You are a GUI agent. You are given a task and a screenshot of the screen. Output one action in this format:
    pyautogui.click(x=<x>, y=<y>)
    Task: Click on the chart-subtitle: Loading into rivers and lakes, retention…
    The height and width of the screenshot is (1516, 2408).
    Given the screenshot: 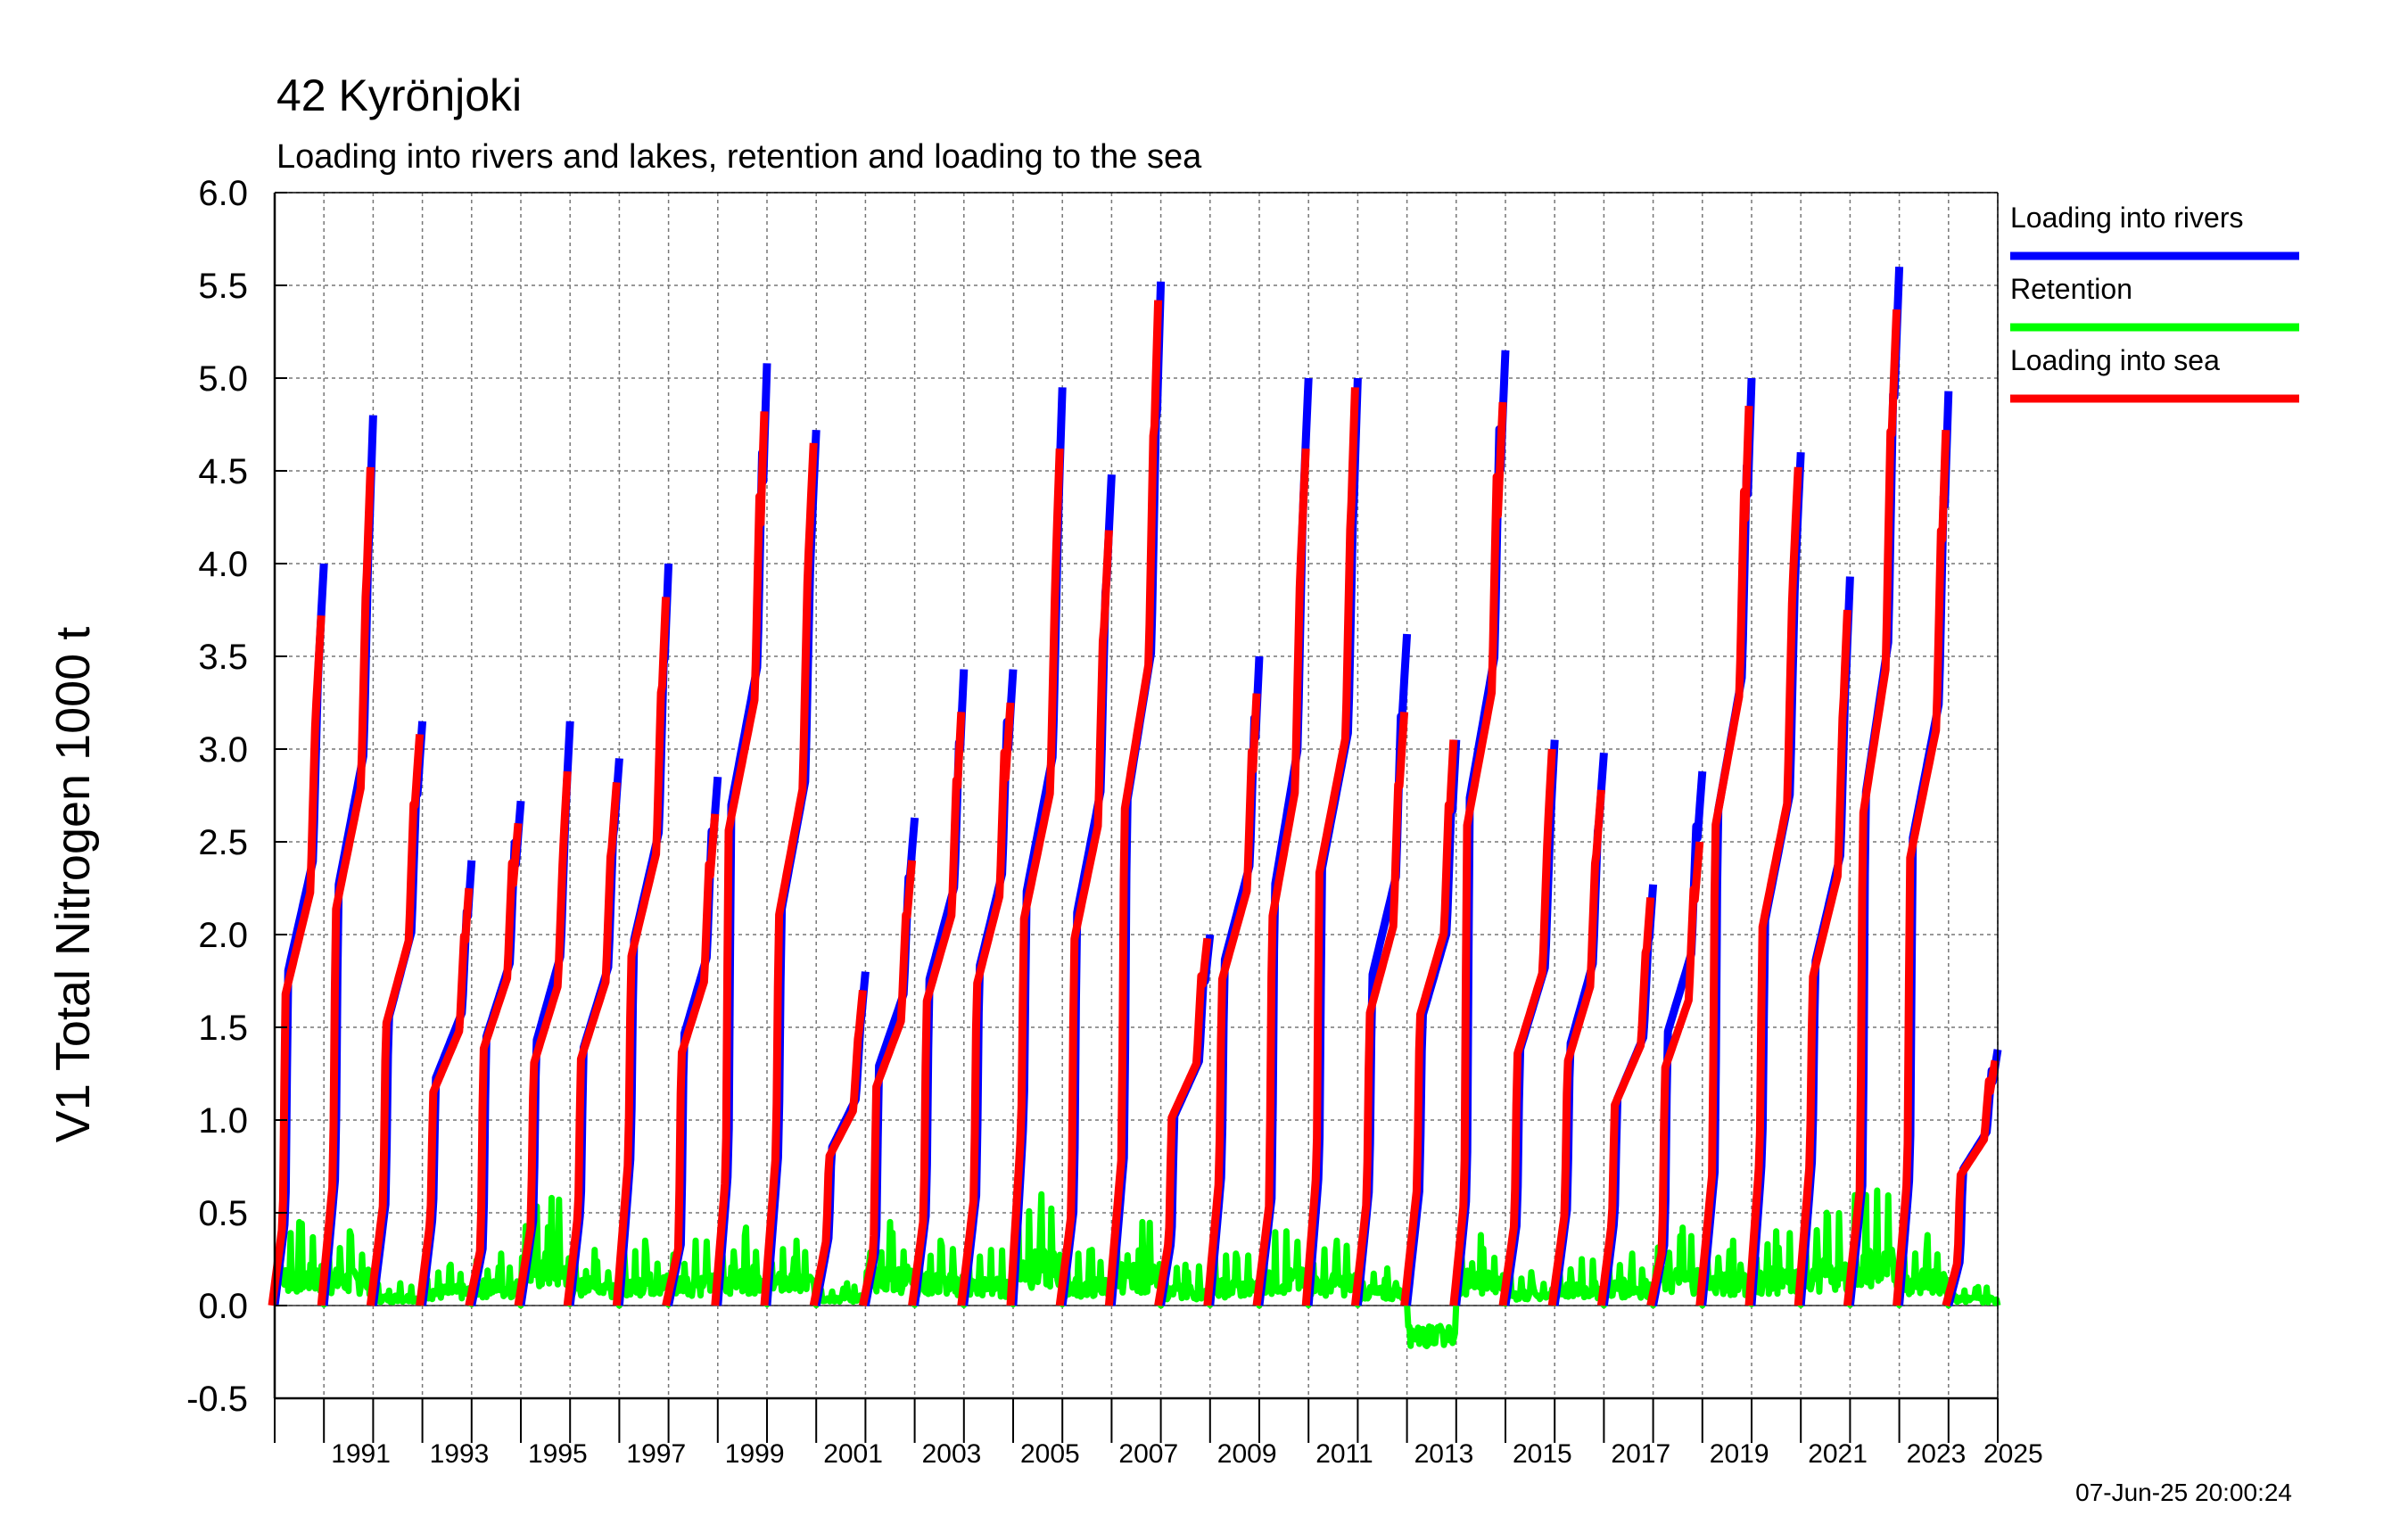 What is the action you would take?
    pyautogui.click(x=739, y=157)
    